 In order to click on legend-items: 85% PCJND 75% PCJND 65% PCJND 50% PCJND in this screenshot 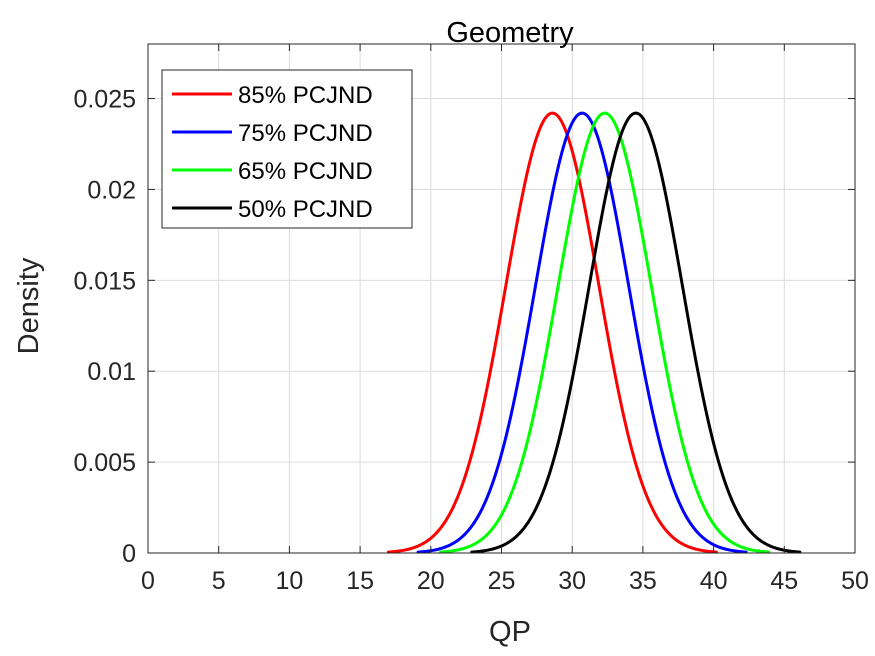, I will do `click(272, 152)`.